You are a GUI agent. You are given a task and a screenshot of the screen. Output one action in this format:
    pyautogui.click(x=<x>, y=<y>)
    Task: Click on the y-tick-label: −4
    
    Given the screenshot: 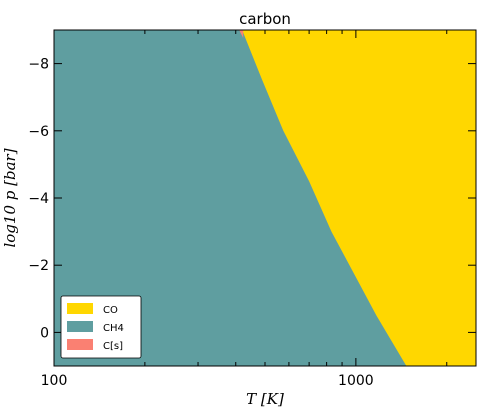 What is the action you would take?
    pyautogui.click(x=38, y=199)
    